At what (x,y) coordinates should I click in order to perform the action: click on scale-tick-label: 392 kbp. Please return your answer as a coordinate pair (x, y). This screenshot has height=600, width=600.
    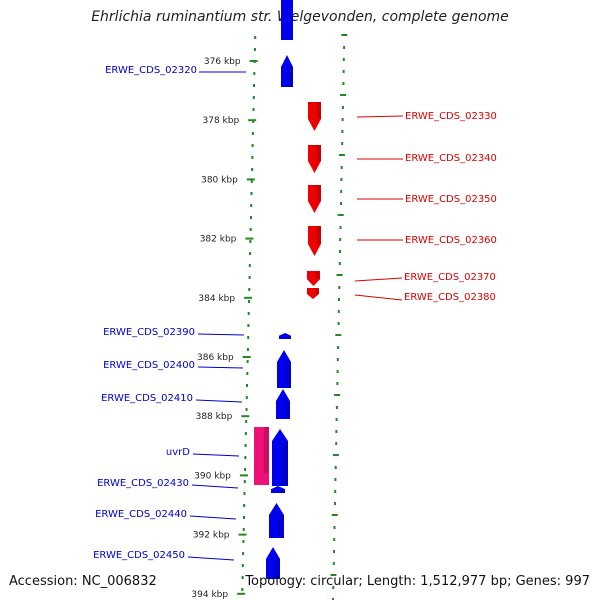
    Looking at the image, I should click on (211, 536).